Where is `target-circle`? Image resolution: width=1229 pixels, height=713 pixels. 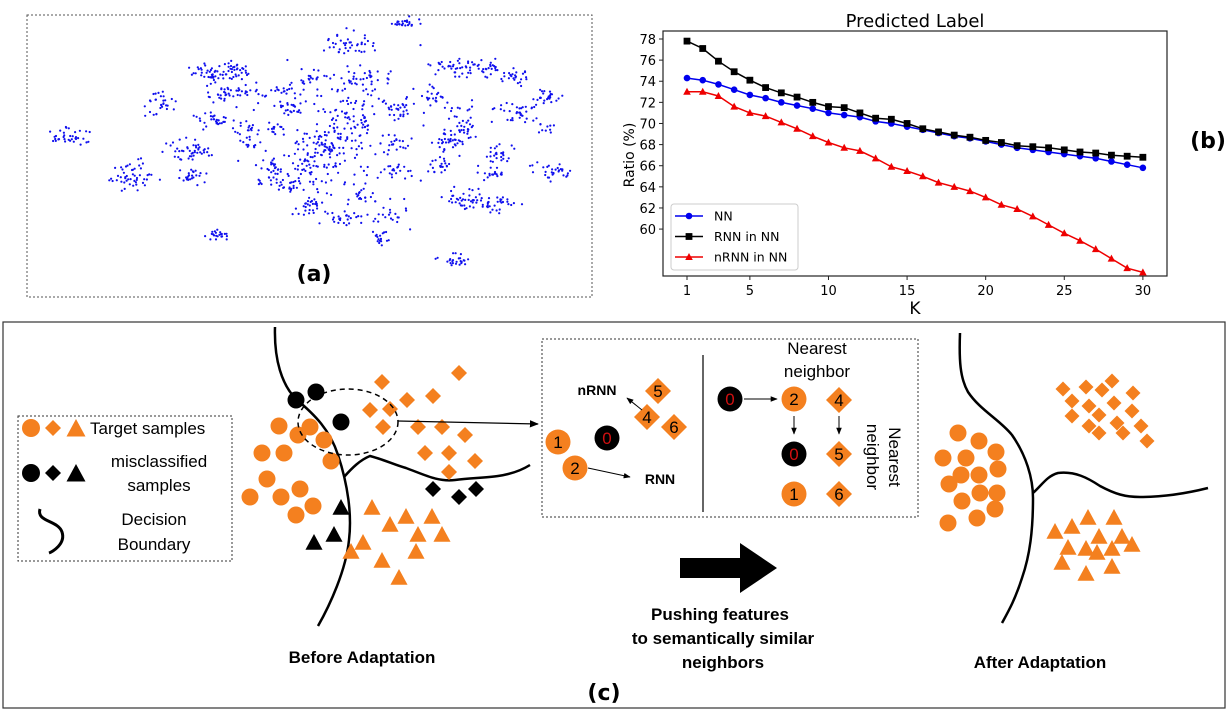 target-circle is located at coordinates (267, 479).